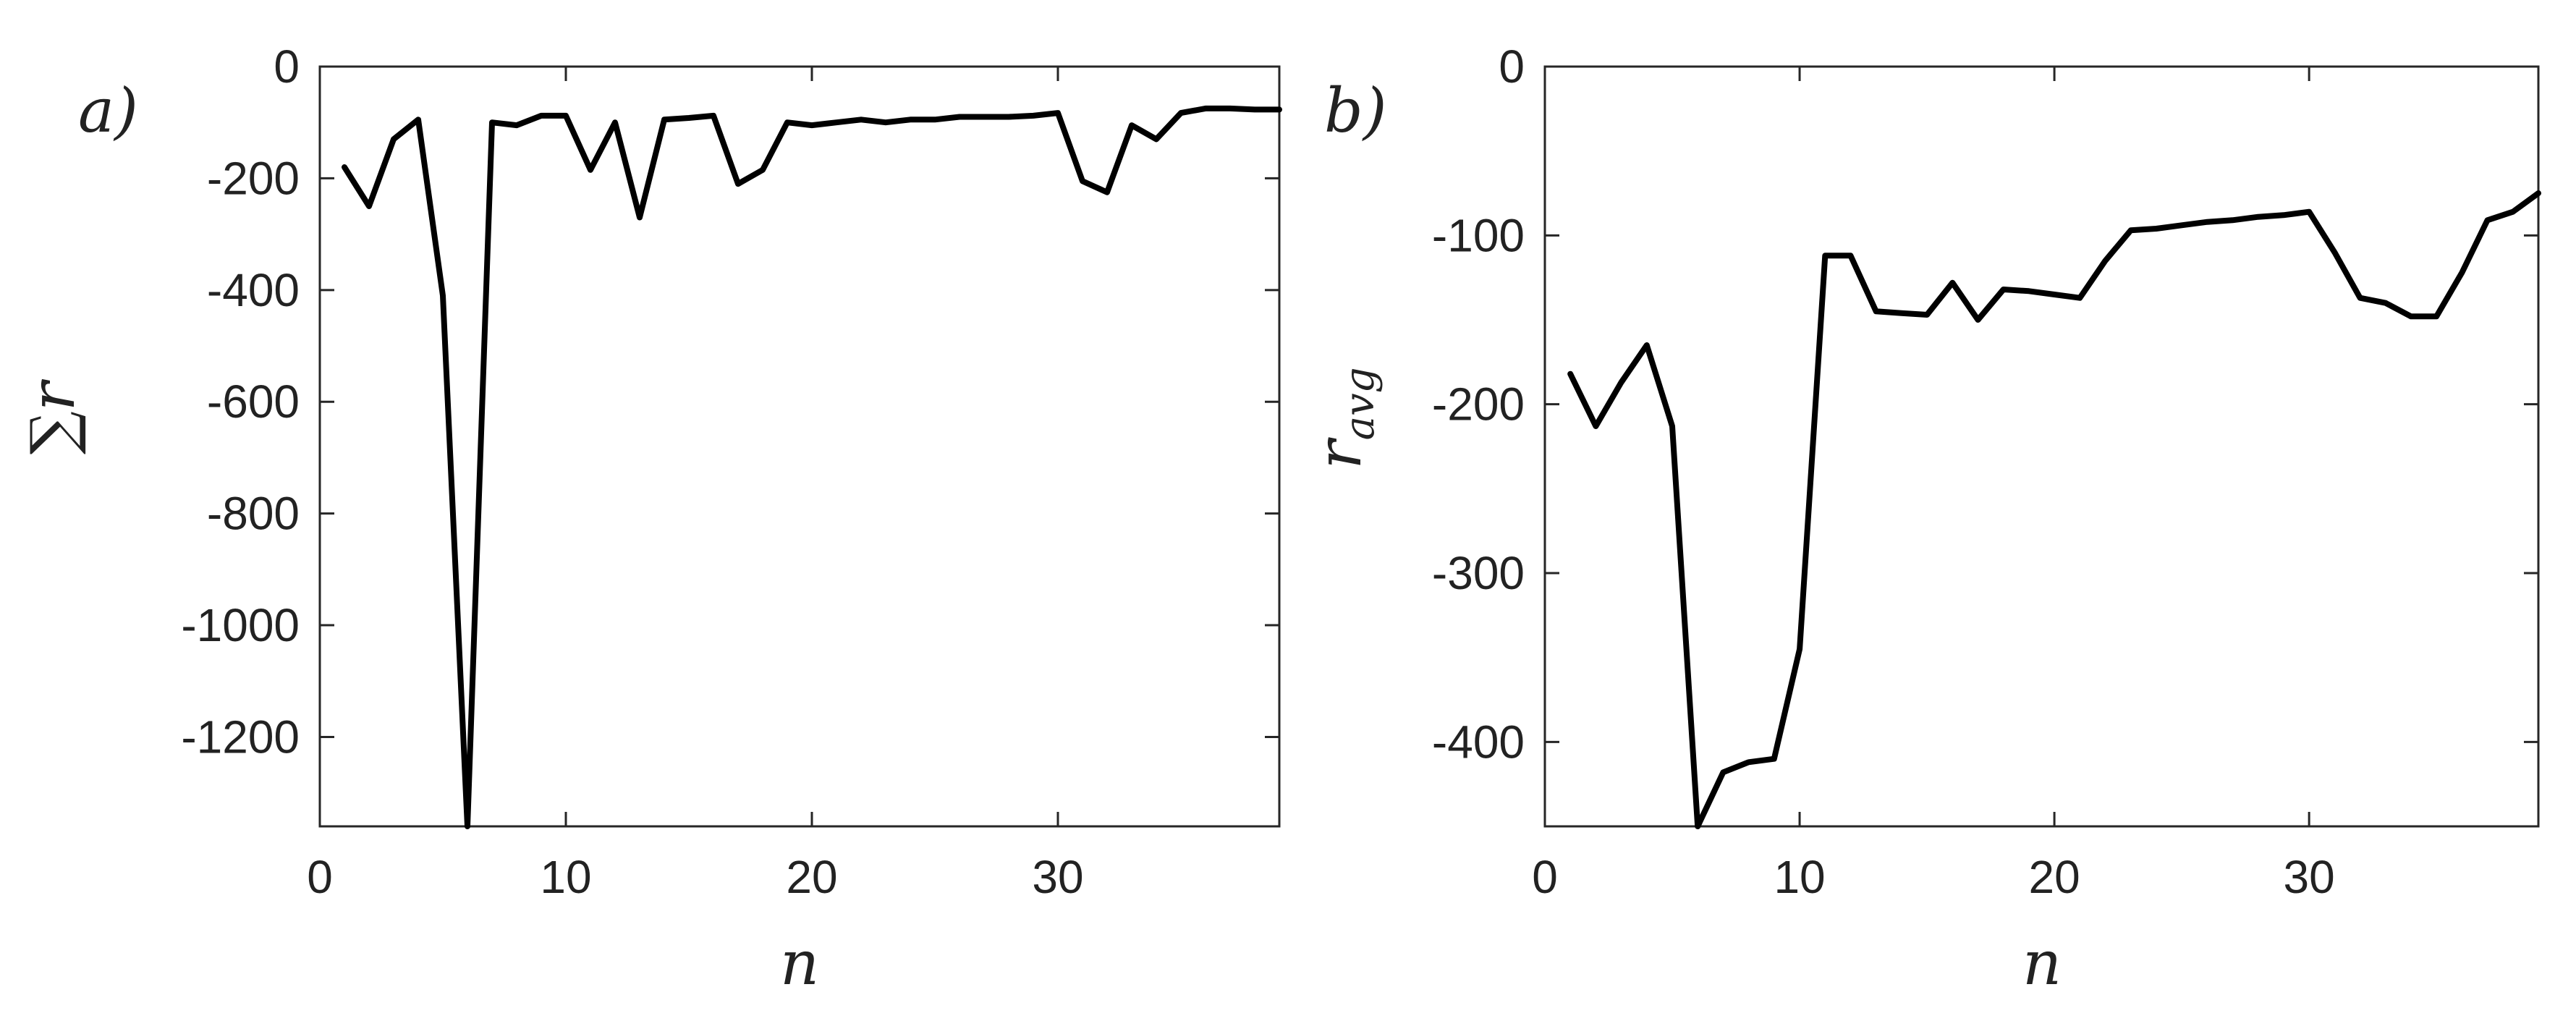 This screenshot has width=2576, height=1021. What do you see at coordinates (2042, 963) in the screenshot?
I see `x-axis-label-b: n` at bounding box center [2042, 963].